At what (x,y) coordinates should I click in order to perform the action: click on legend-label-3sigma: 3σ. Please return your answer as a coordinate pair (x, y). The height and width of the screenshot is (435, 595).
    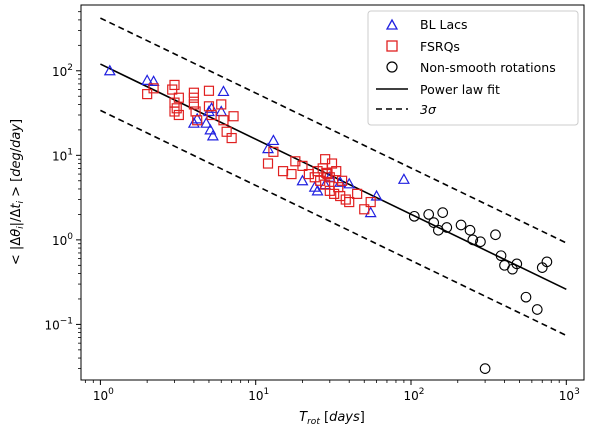
    Looking at the image, I should click on (428, 109).